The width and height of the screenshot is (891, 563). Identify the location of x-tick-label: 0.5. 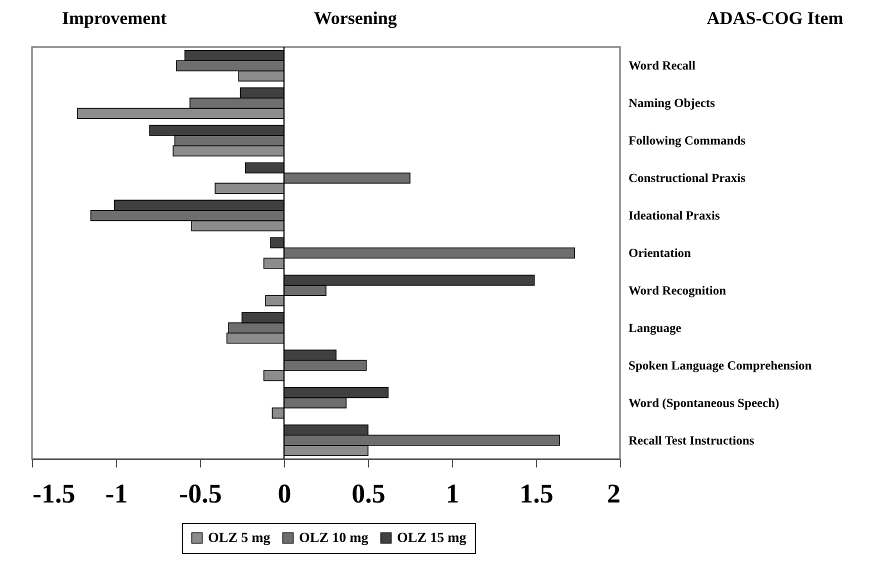
(369, 493).